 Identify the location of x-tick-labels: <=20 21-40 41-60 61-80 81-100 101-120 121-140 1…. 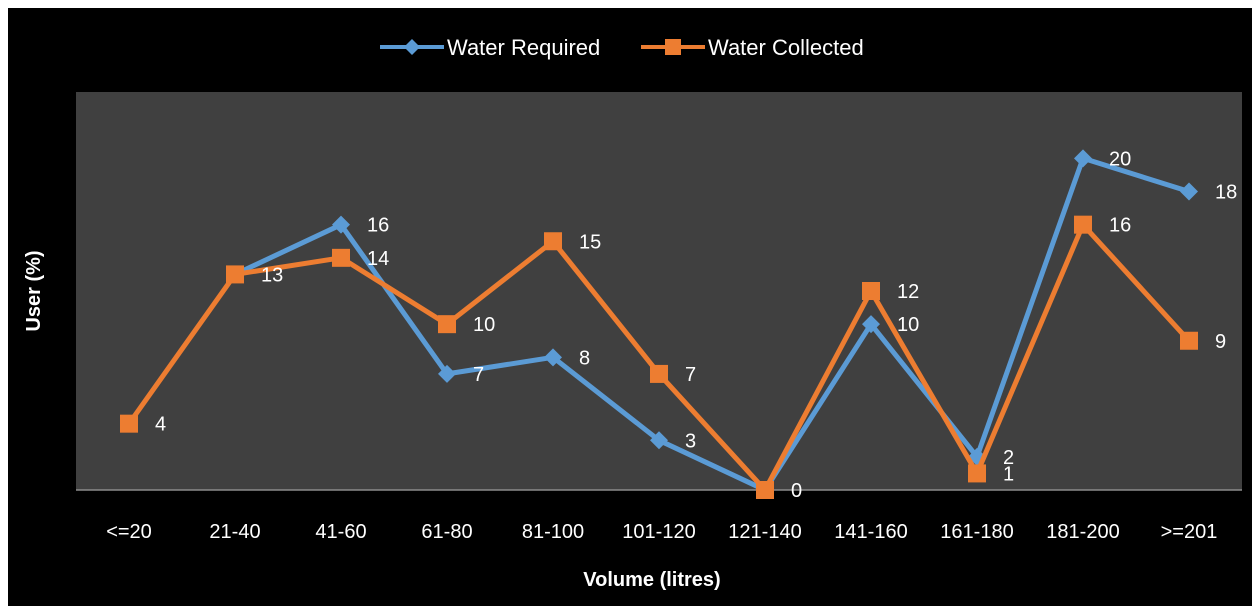
(661, 532).